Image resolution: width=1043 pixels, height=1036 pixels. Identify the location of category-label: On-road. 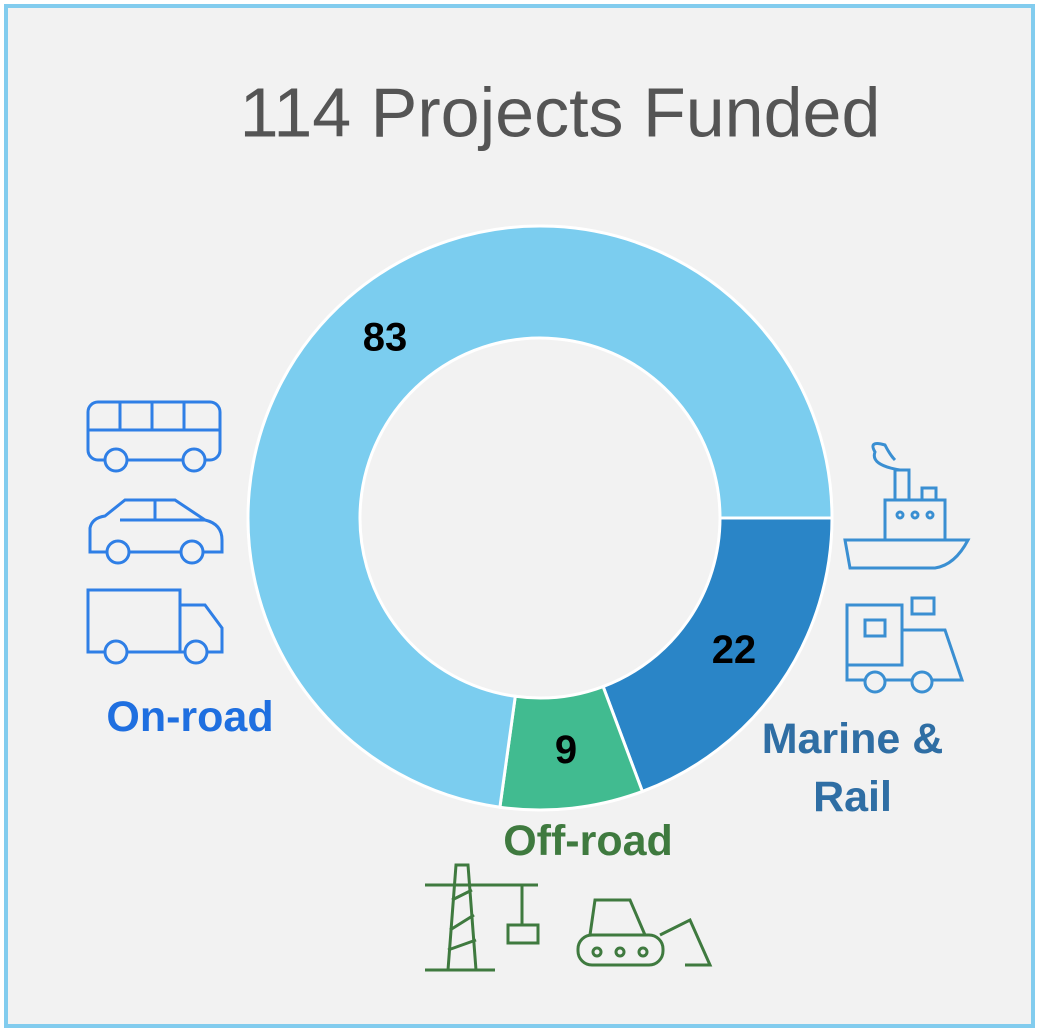
(190, 717).